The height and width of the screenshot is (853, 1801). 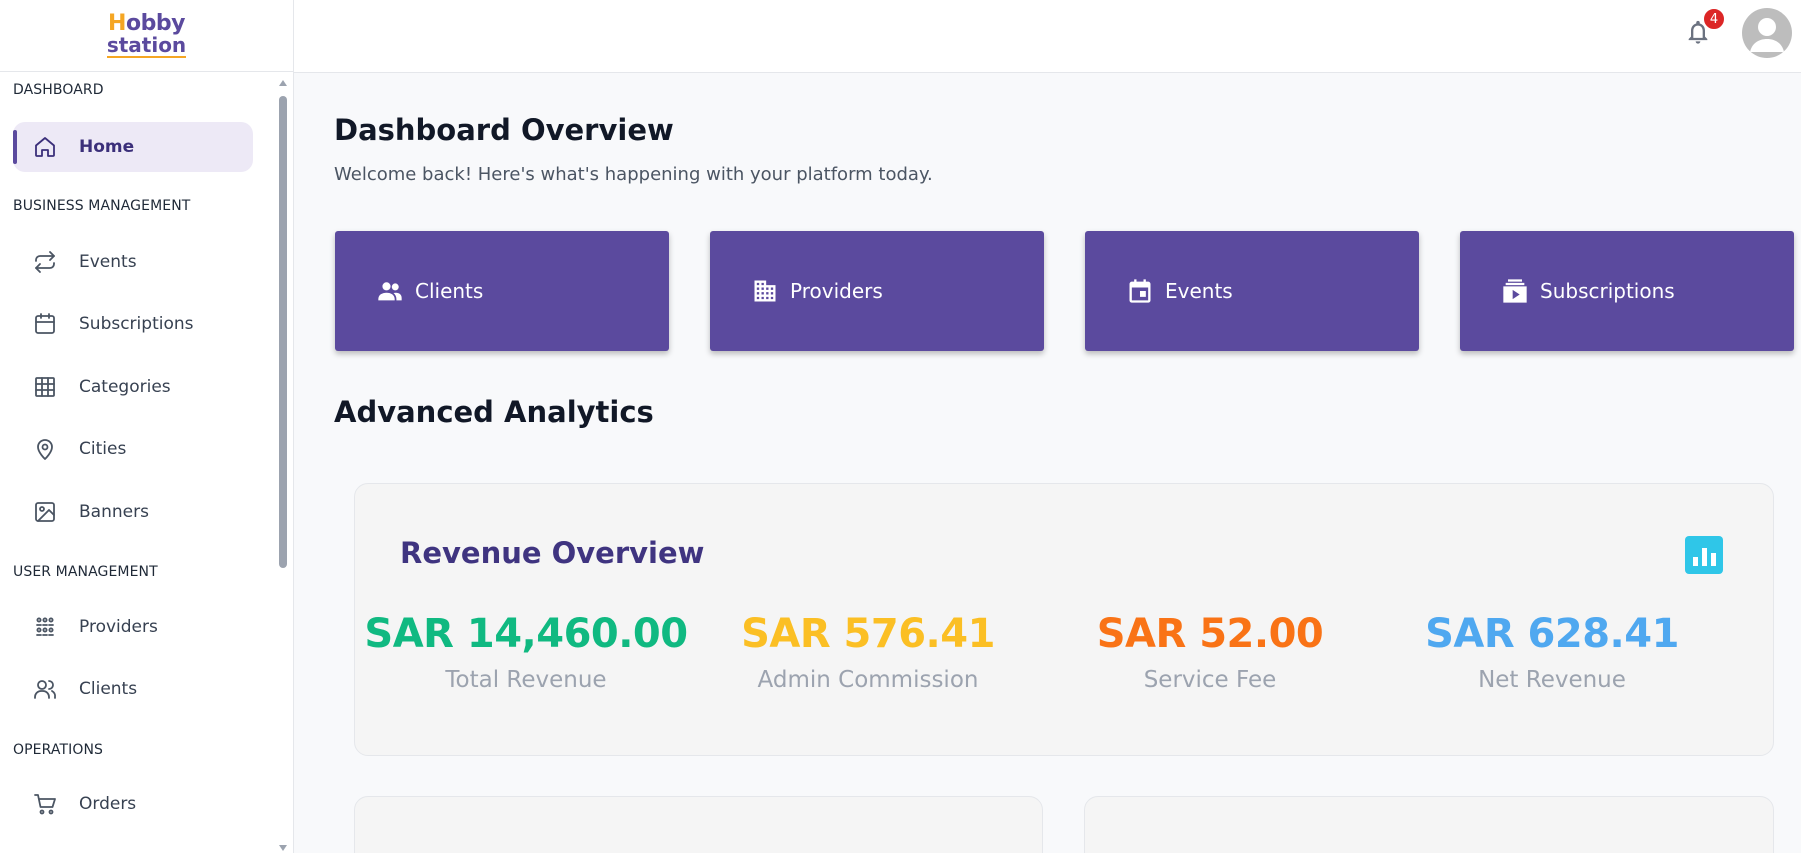 I want to click on scroll-down-arrow-icon, so click(x=283, y=848).